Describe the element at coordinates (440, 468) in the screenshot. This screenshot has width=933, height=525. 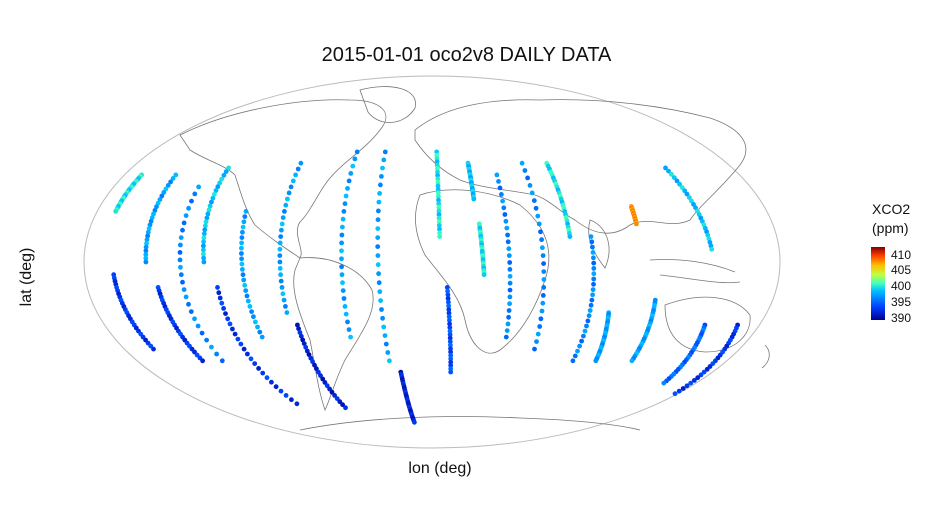
I see `x-axis-label: lon (deg)` at that location.